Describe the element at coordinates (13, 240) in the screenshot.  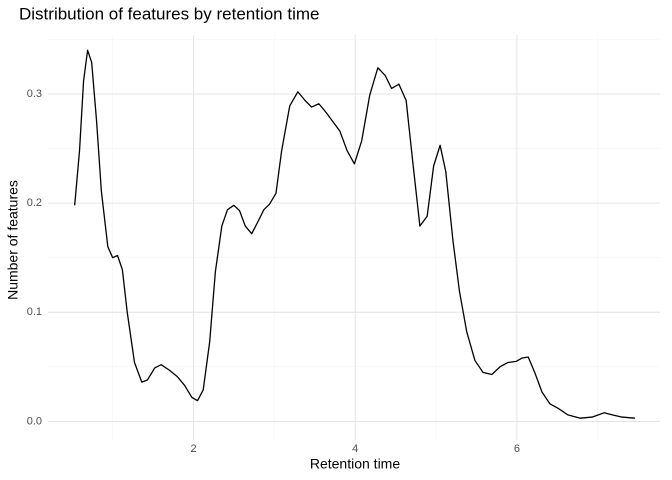
I see `y-axis-title: Number of features` at that location.